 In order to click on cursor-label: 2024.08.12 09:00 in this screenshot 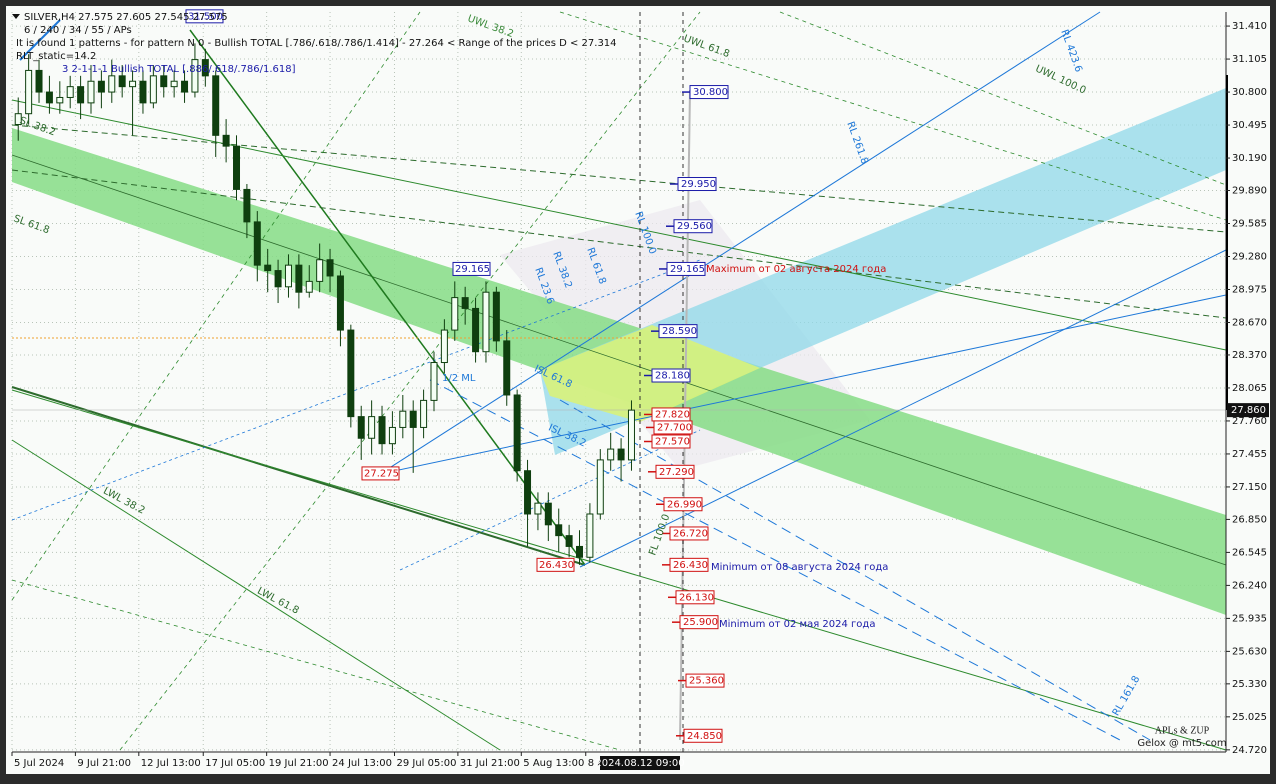, I will do `click(639, 763)`.